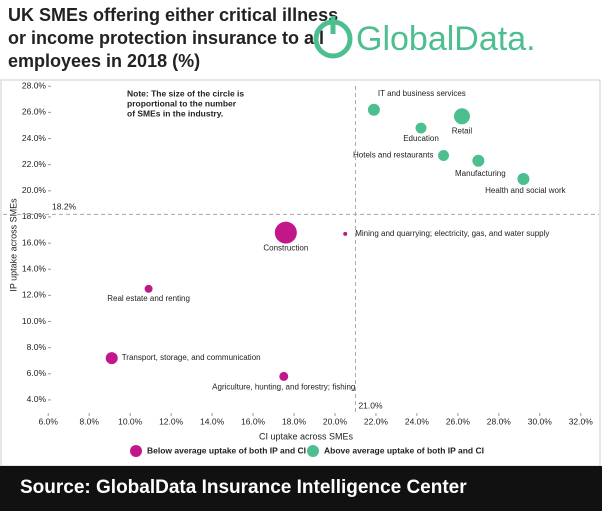  Describe the element at coordinates (581, 421) in the screenshot. I see `x-tick-label: 32.0%` at that location.